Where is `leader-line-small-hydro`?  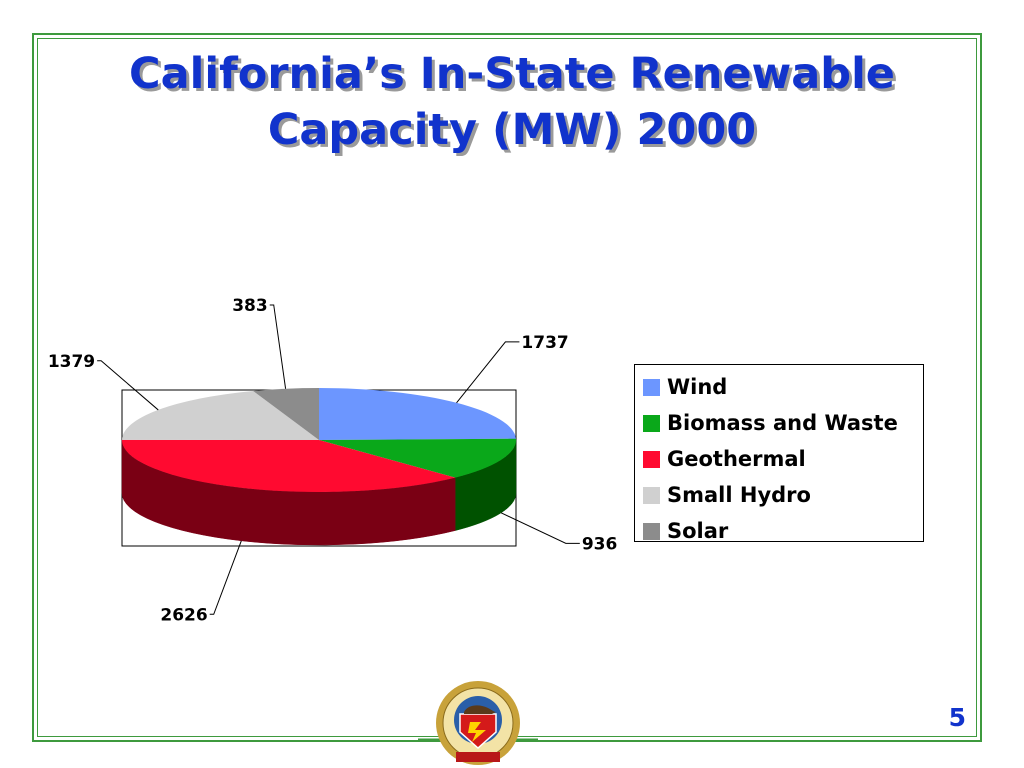 leader-line-small-hydro is located at coordinates (128, 385).